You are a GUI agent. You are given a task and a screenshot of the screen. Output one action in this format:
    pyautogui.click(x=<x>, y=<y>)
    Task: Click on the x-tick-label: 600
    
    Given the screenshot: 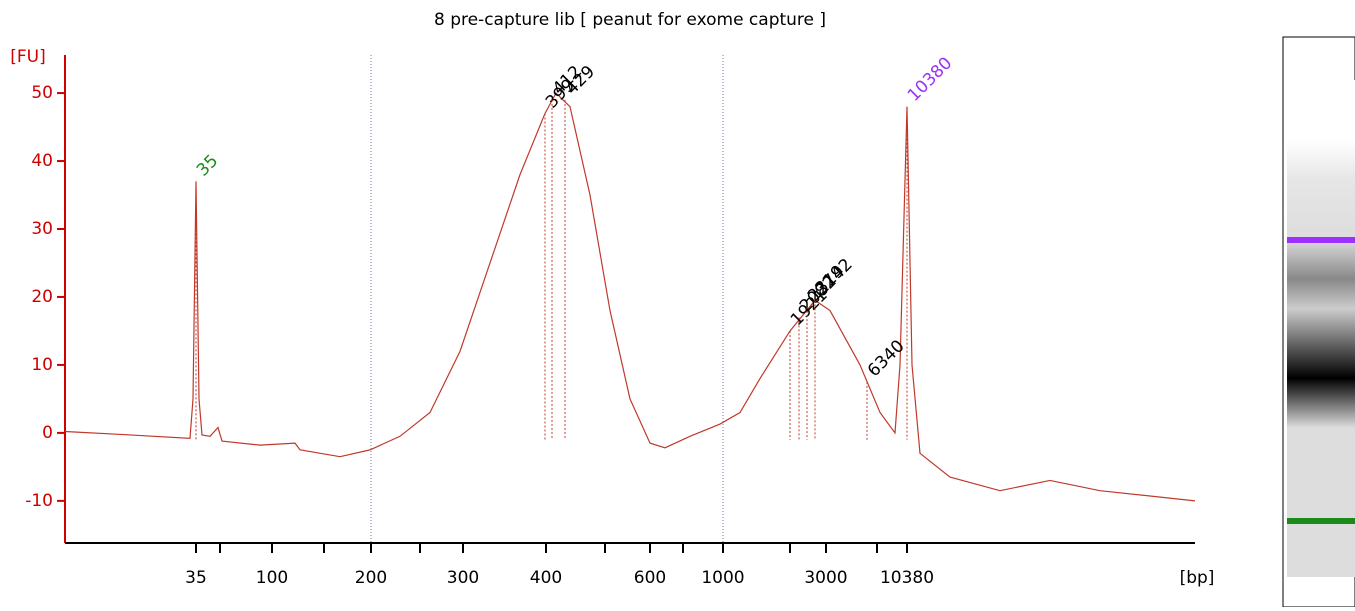 What is the action you would take?
    pyautogui.click(x=650, y=578)
    